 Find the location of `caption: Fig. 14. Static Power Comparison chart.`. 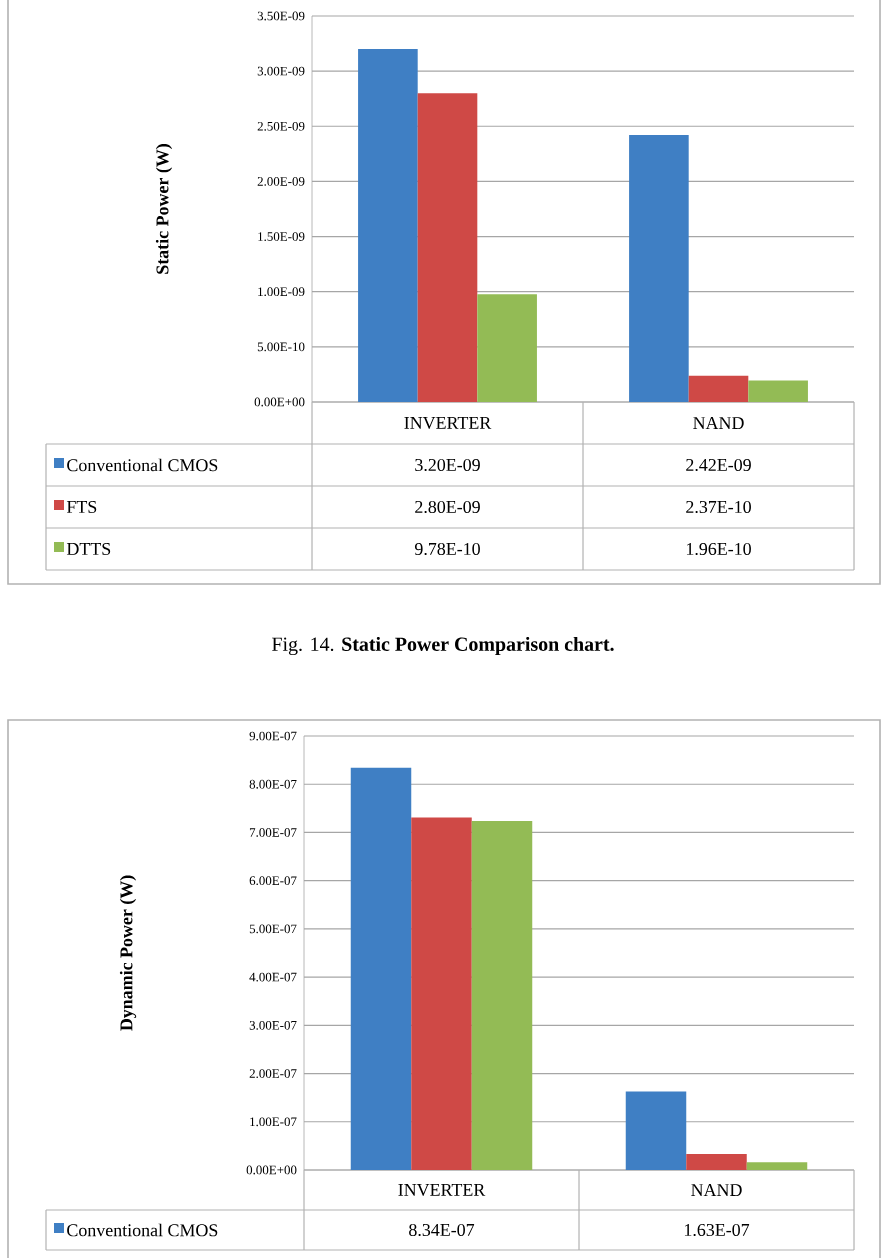

caption: Fig. 14. Static Power Comparison chart. is located at coordinates (443, 646).